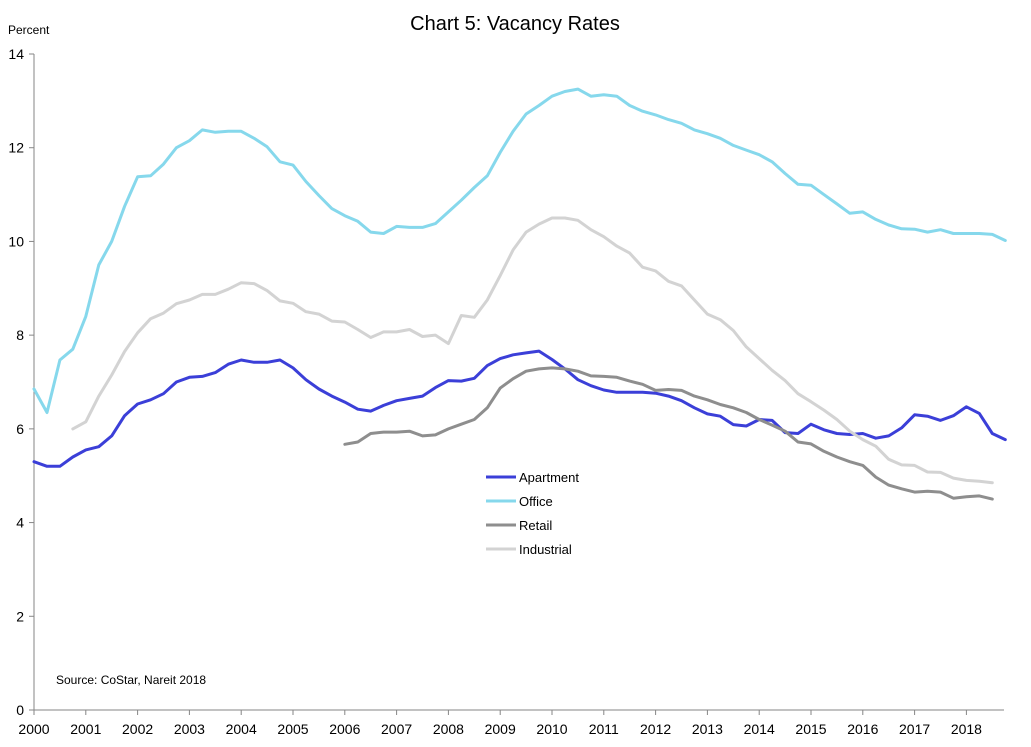  What do you see at coordinates (810, 729) in the screenshot?
I see `x-tick-label: 2015` at bounding box center [810, 729].